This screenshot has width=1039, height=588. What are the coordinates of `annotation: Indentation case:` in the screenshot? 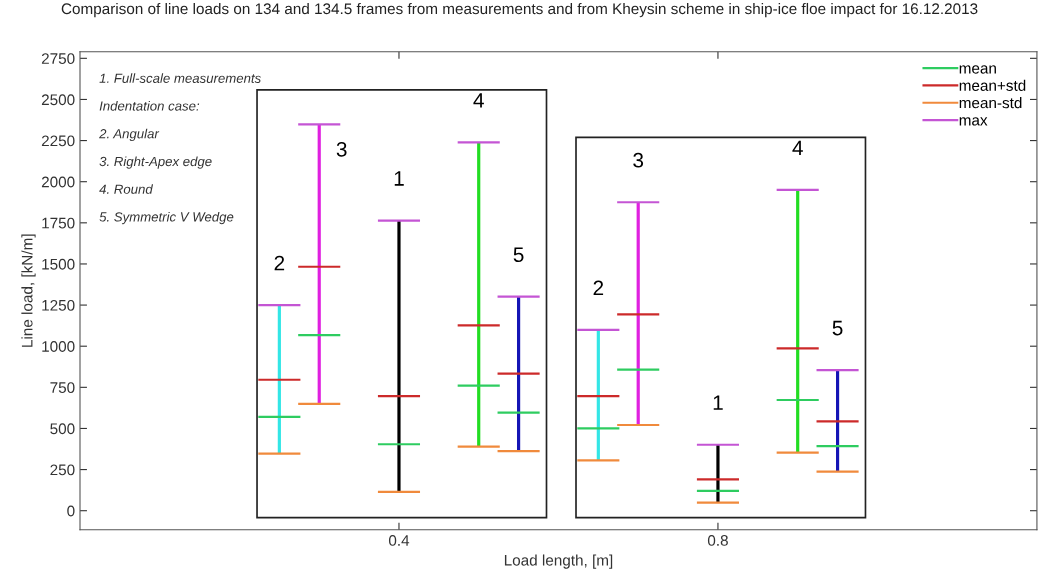 It's located at (149, 105).